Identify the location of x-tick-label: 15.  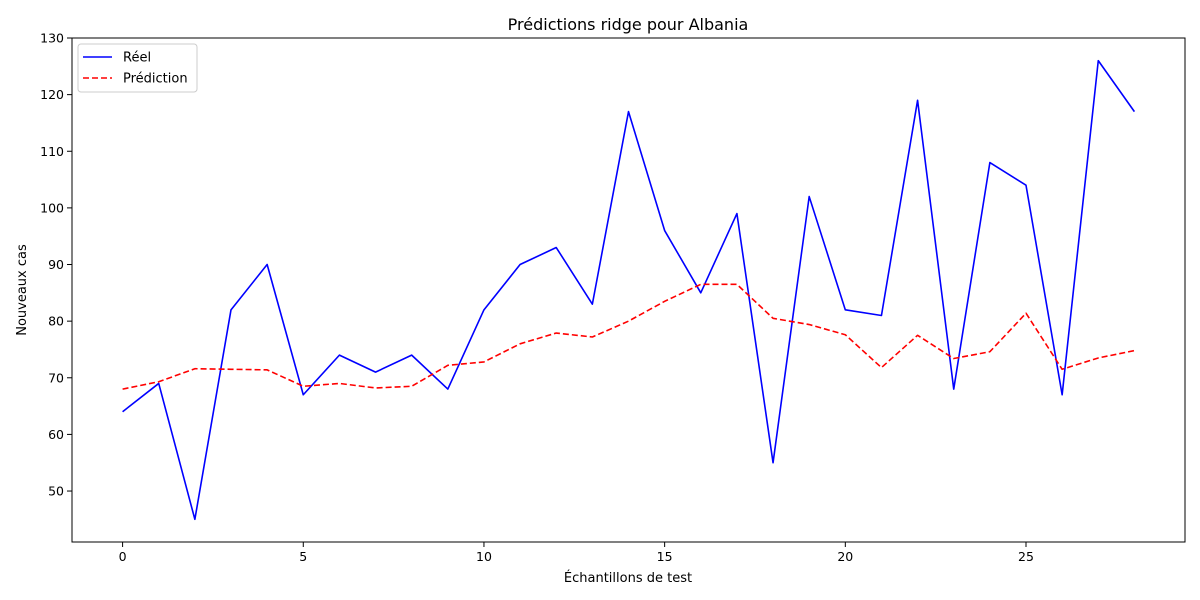
(665, 556).